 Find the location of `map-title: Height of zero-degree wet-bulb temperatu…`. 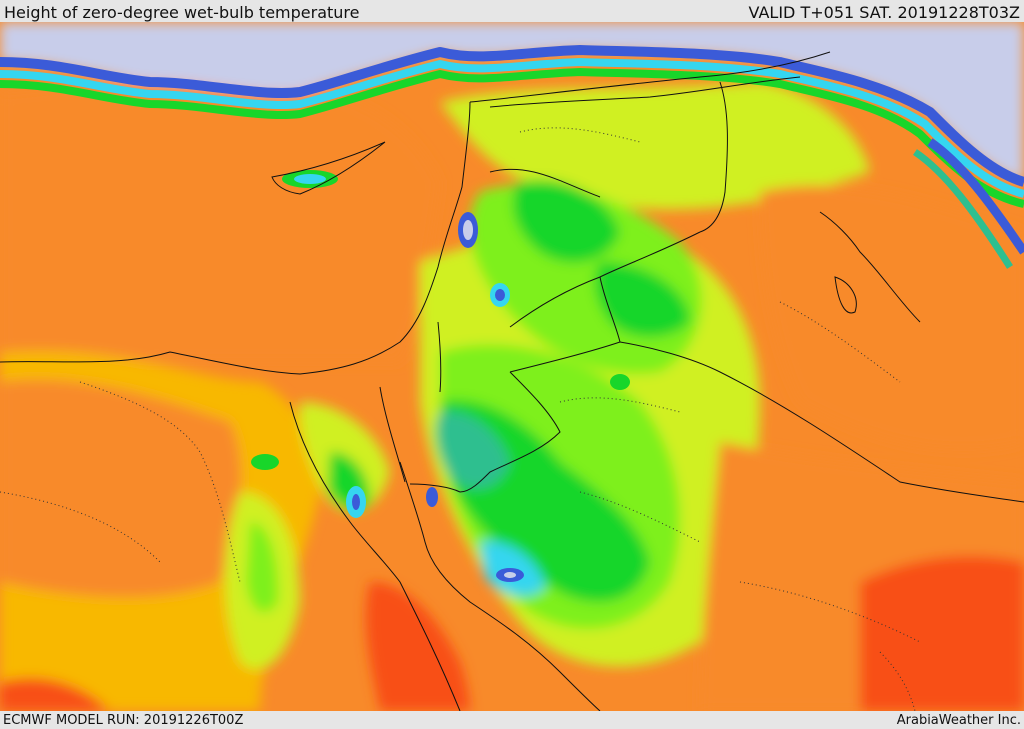

map-title: Height of zero-degree wet-bulb temperatu… is located at coordinates (182, 12).